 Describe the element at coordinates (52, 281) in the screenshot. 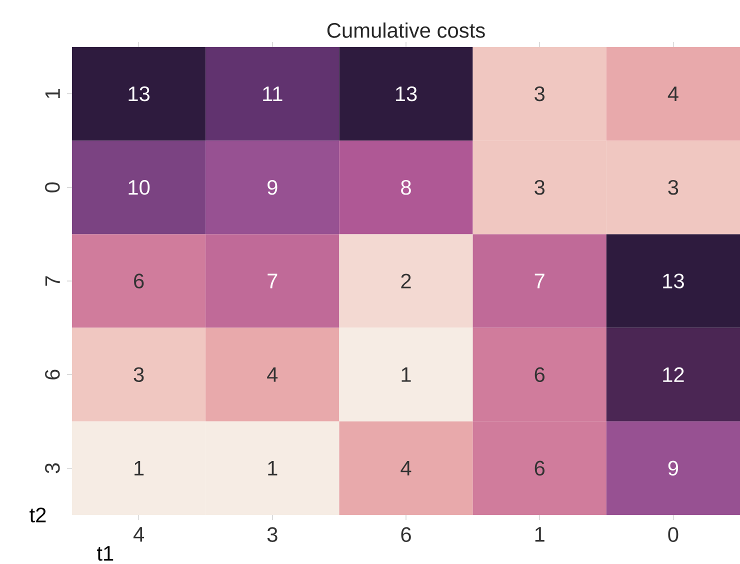

I see `y-tick-label: 7` at that location.